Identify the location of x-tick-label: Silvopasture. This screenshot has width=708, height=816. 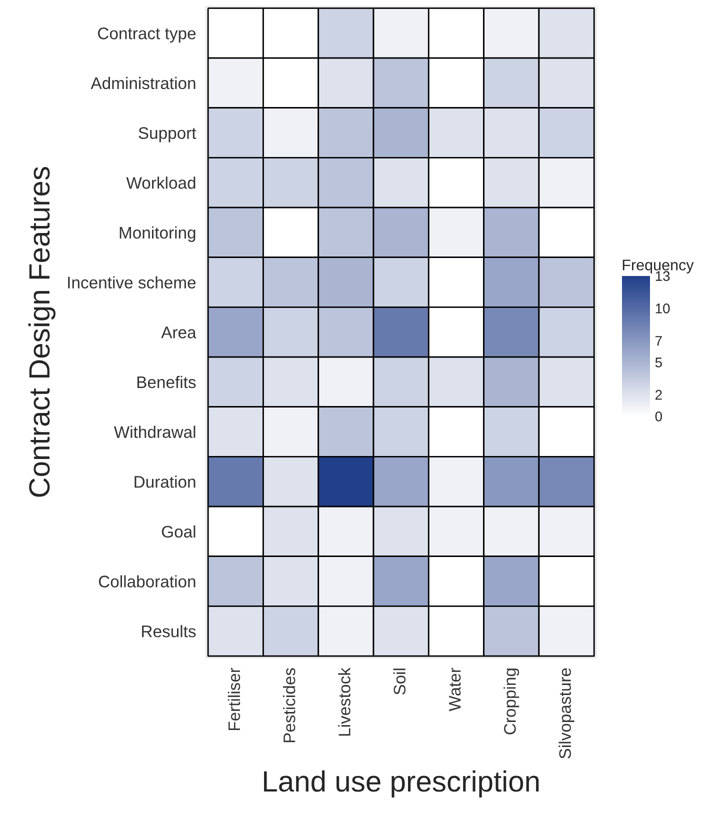
(566, 713).